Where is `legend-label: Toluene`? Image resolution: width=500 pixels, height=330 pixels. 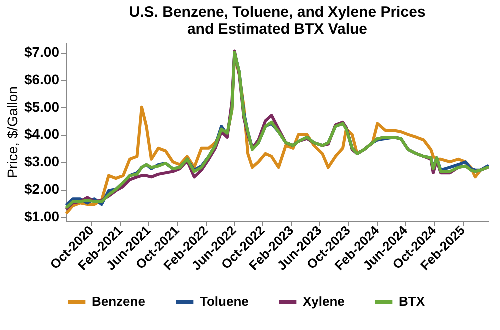 legend-label: Toluene is located at coordinates (224, 301).